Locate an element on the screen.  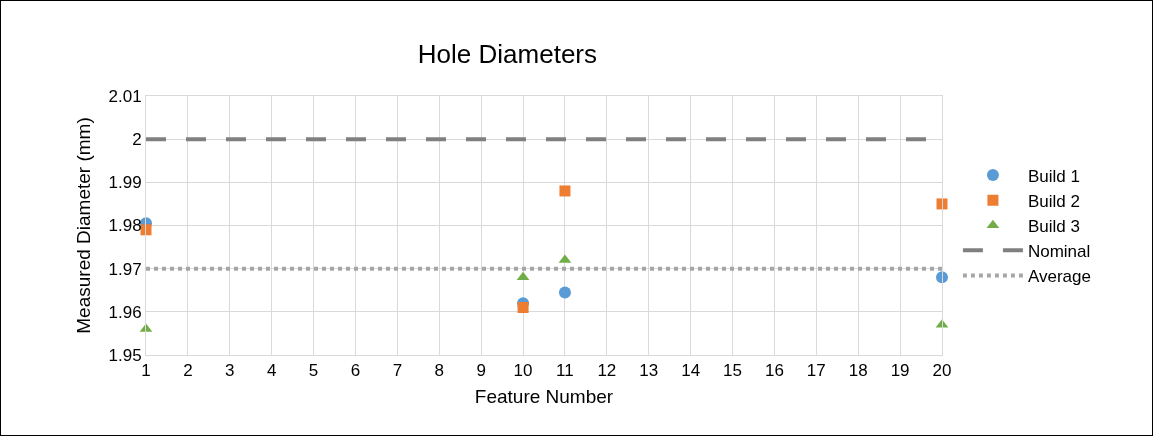
legend-label: Average is located at coordinates (1059, 277).